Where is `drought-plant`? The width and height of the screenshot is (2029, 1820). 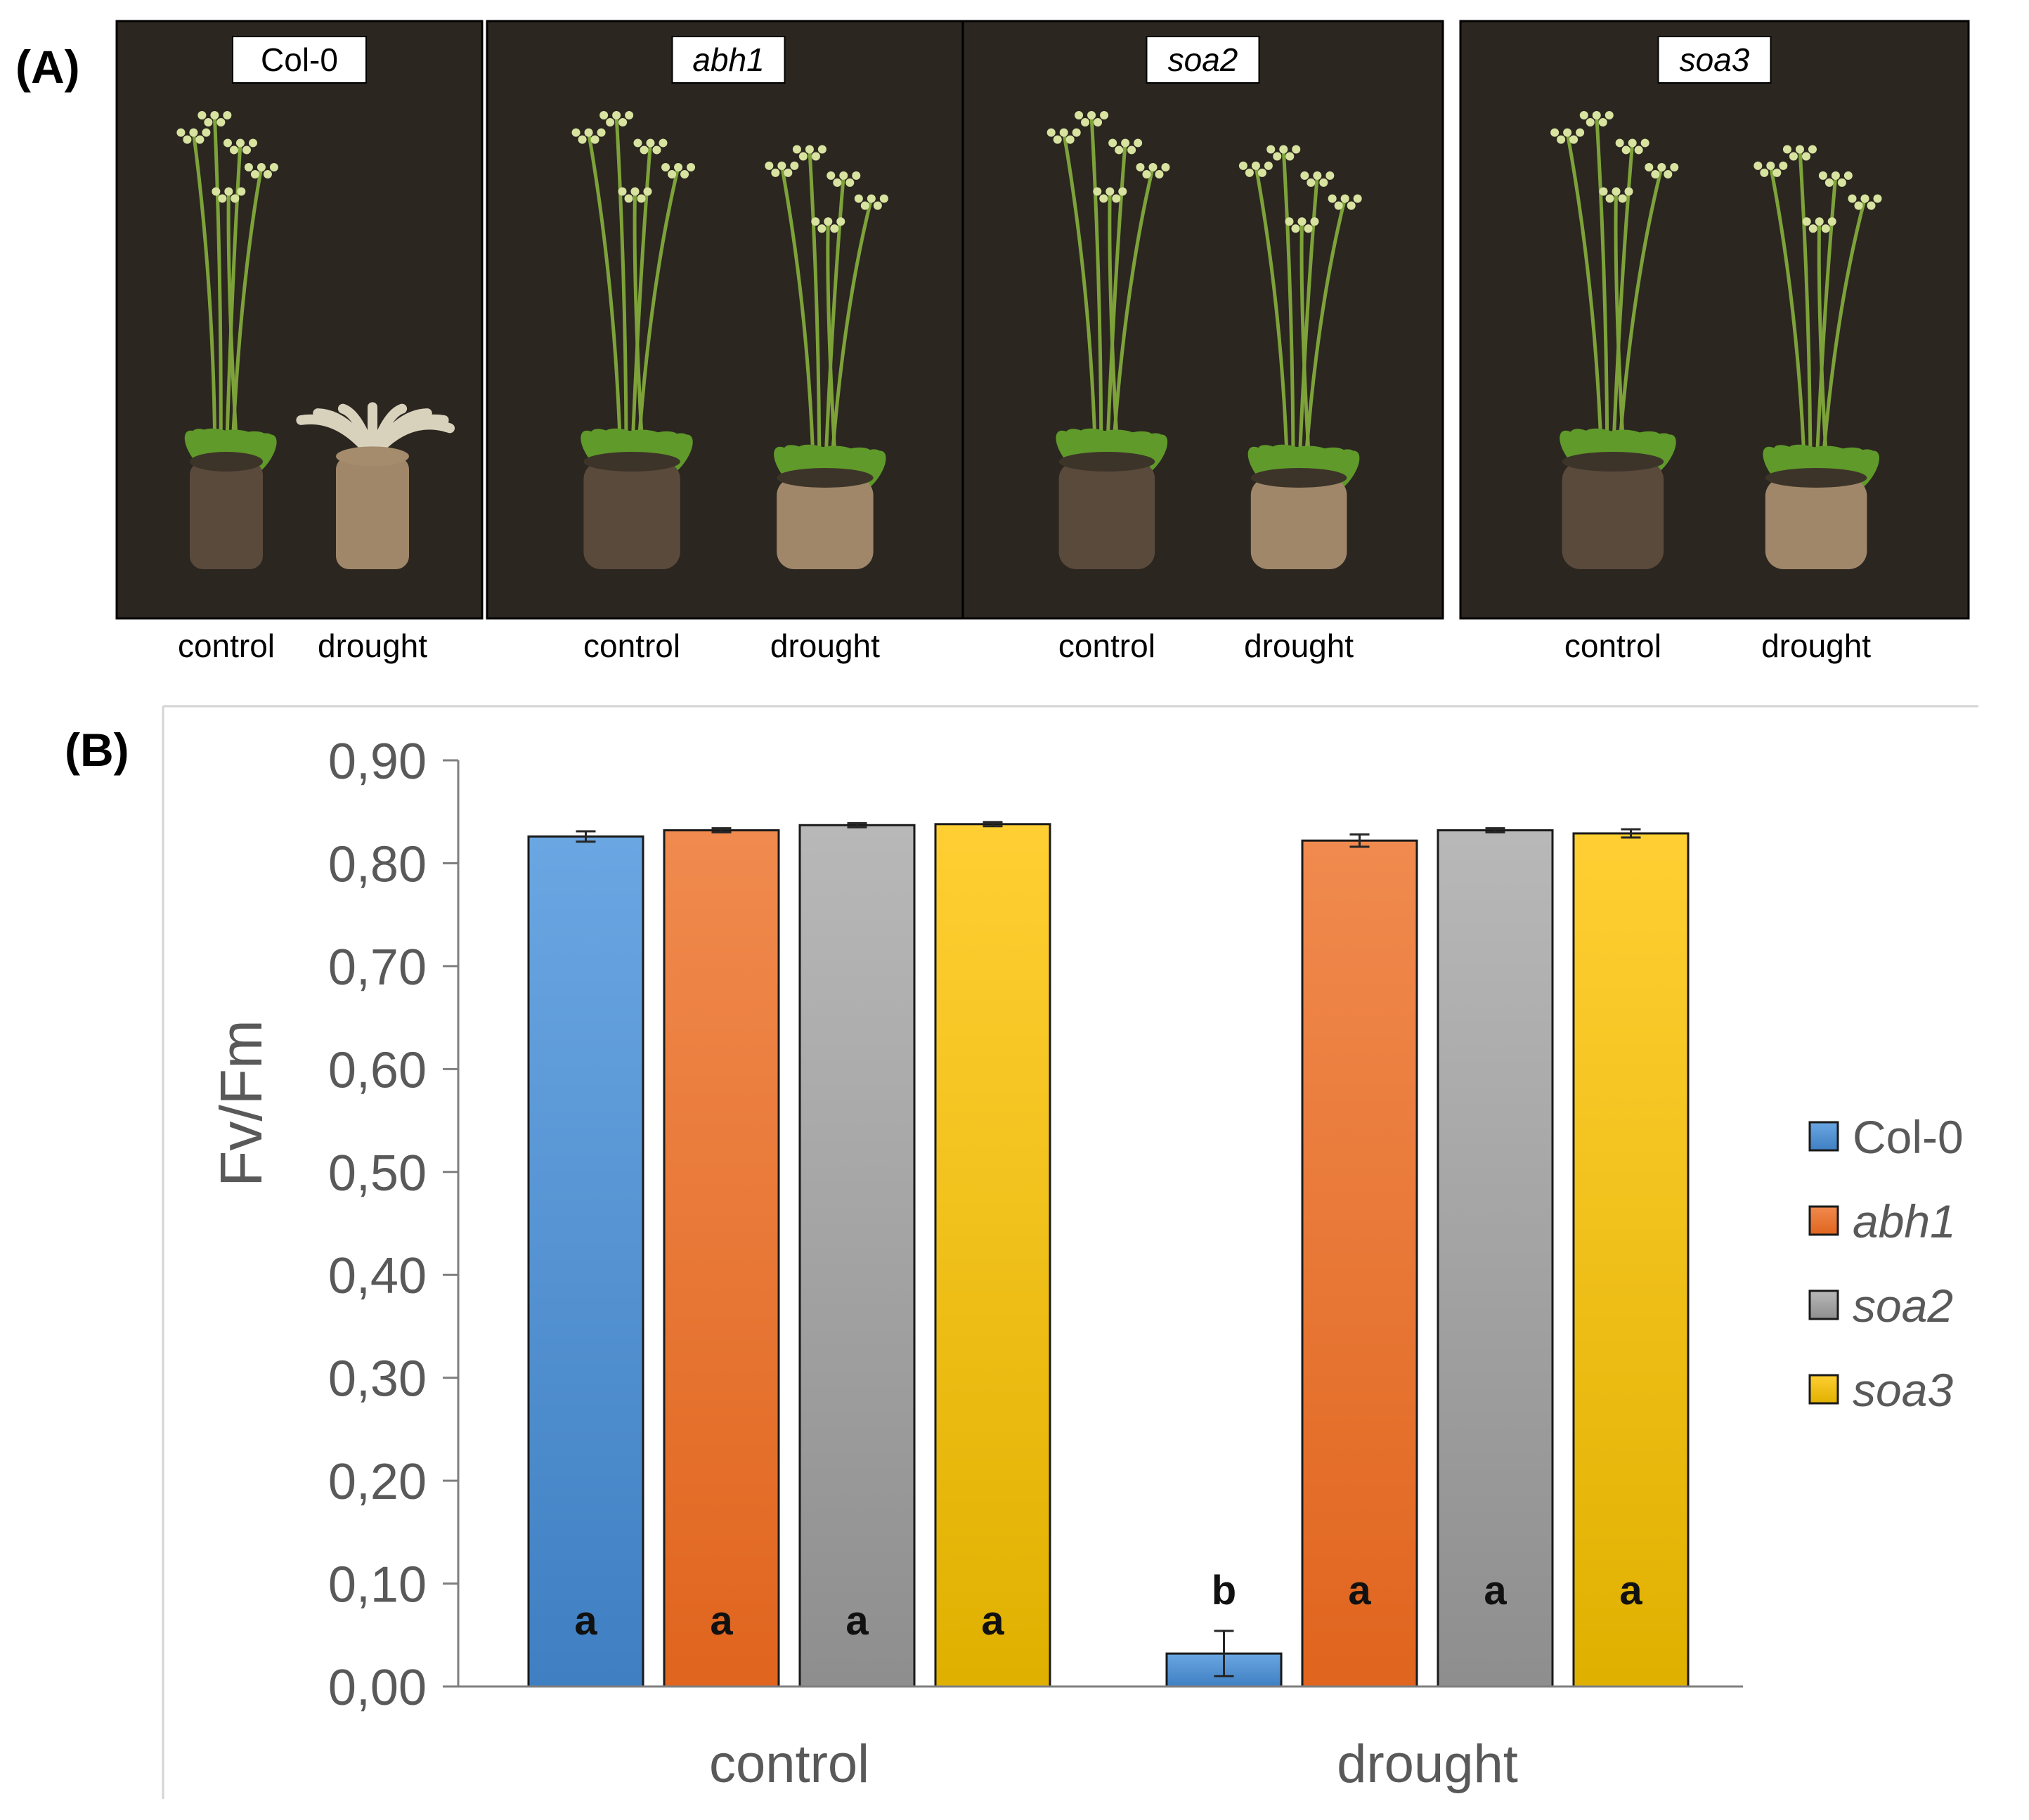 drought-plant is located at coordinates (1300, 357).